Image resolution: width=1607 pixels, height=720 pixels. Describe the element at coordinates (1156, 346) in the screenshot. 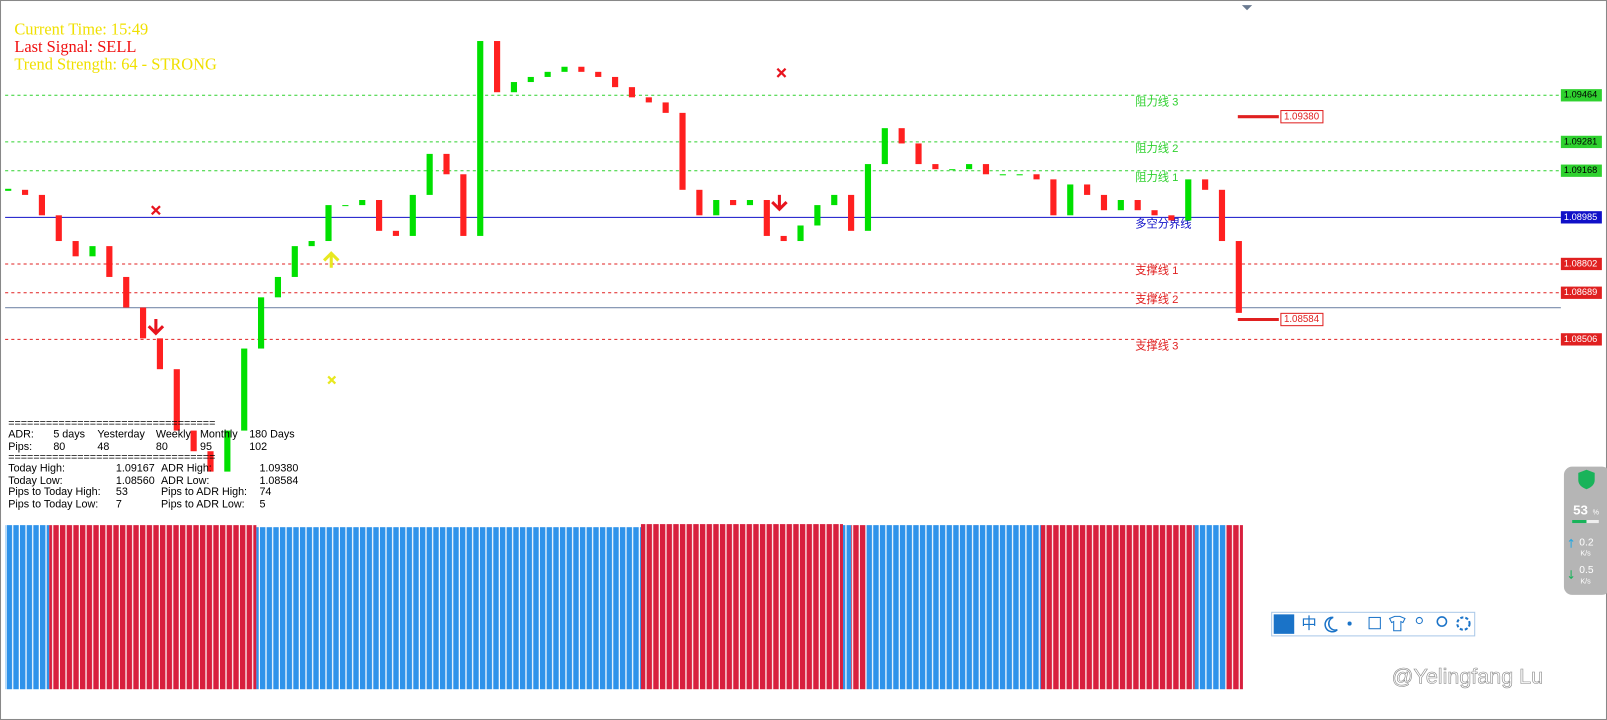

I see `level-name: 支撑线 3` at that location.